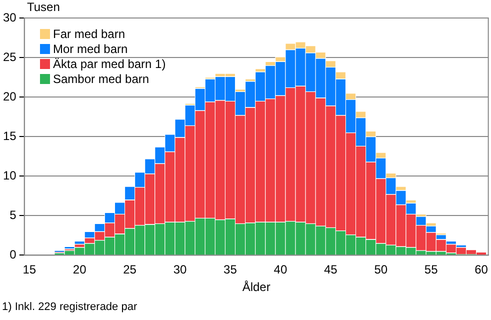 The image size is (491, 320). Describe the element at coordinates (9, 175) in the screenshot. I see `y-tick-label: 10` at that location.